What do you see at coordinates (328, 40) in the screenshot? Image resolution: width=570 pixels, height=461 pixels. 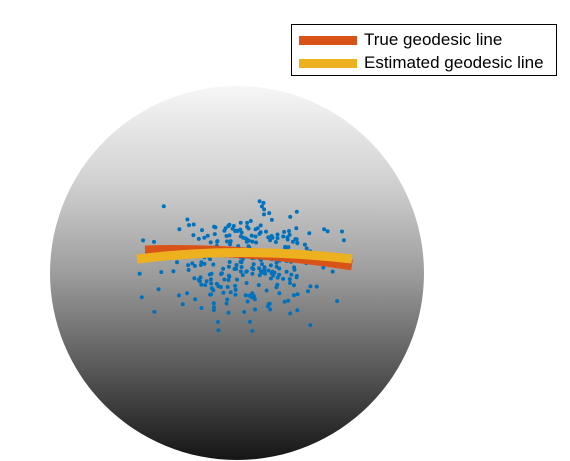 I see `legend-swatch-true` at bounding box center [328, 40].